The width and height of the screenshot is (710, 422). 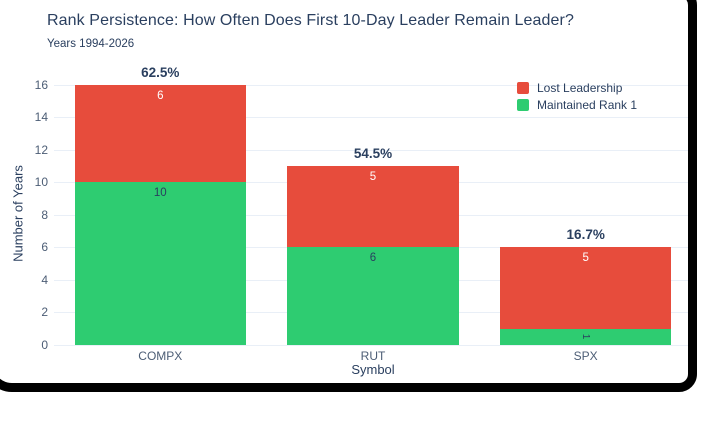 What do you see at coordinates (373, 206) in the screenshot?
I see `bar-rut-lost-leadership: 5` at bounding box center [373, 206].